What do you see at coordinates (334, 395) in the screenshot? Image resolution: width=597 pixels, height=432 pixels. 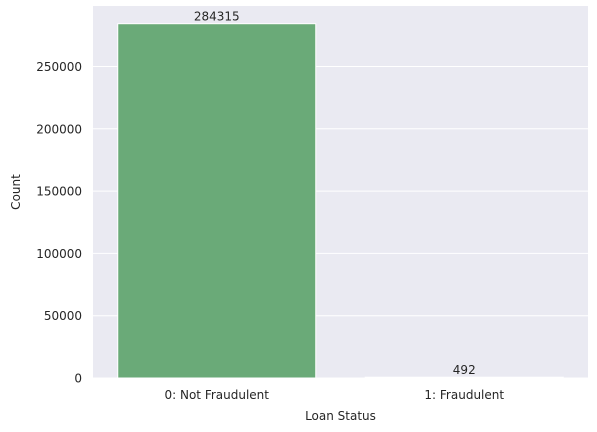 I see `x-ticks: 0: Not Fraudulent 1: Fraudulent` at bounding box center [334, 395].